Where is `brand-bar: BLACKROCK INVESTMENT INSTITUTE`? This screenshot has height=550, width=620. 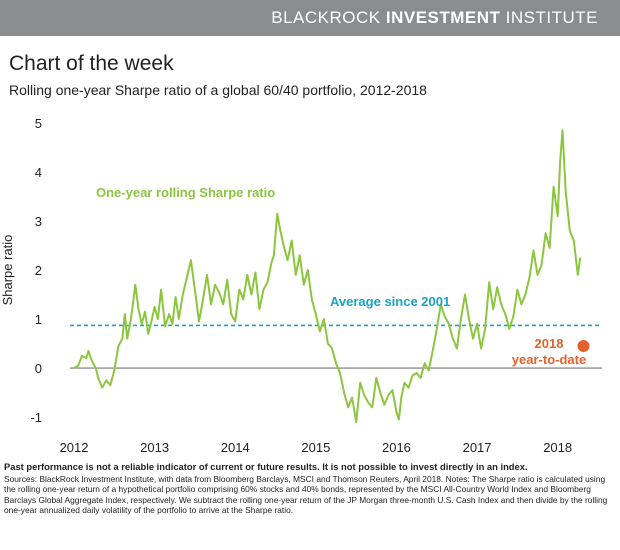 brand-bar: BLACKROCK INVESTMENT INSTITUTE is located at coordinates (310, 18).